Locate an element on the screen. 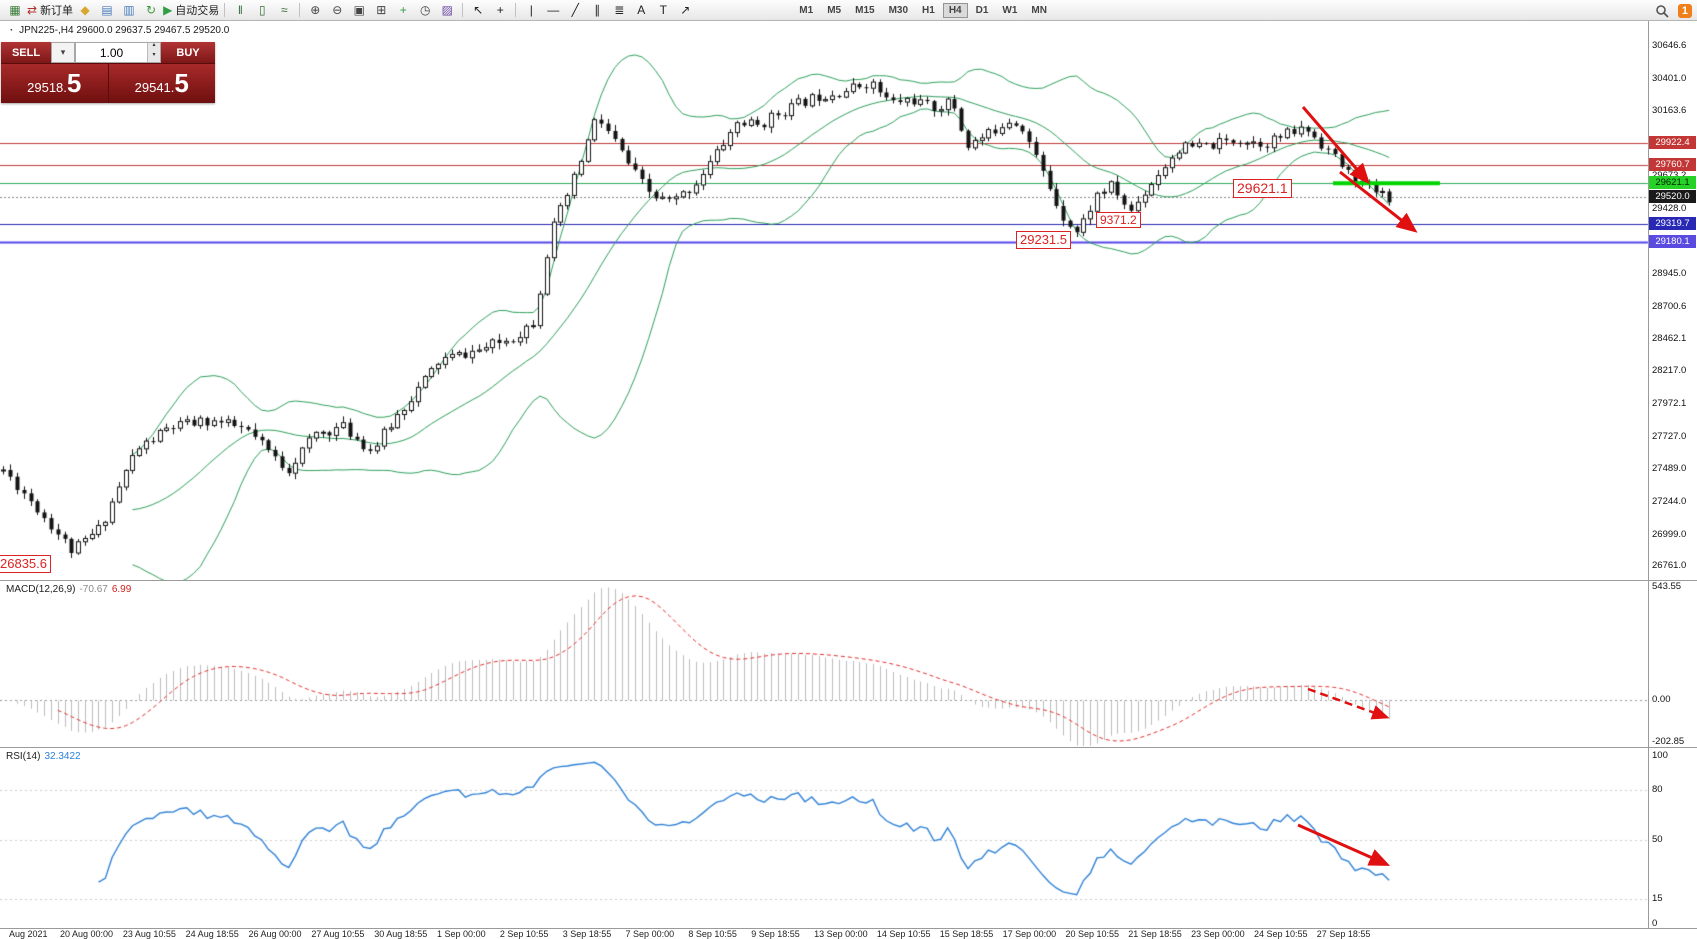  metaeditor-button: ◆ is located at coordinates (85, 10).